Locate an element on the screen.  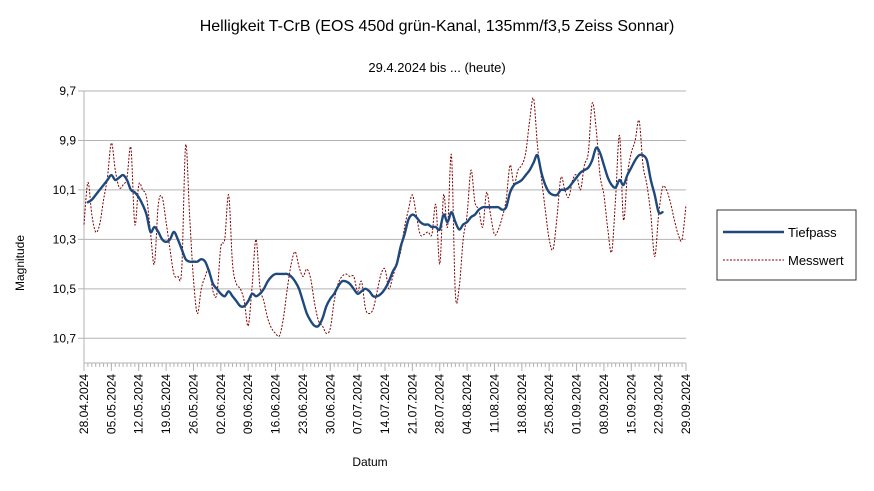
x-tick-label: 19.05.2024 is located at coordinates (166, 404).